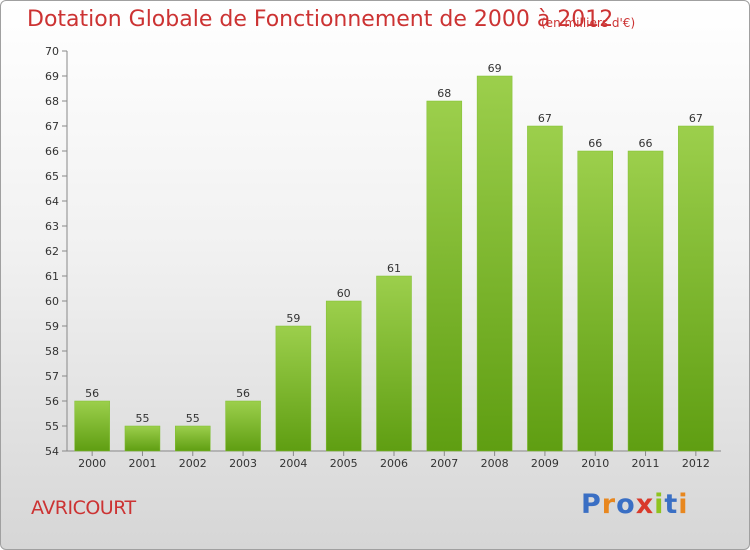 Image resolution: width=750 pixels, height=550 pixels. What do you see at coordinates (394, 363) in the screenshot?
I see `bar-2006` at bounding box center [394, 363].